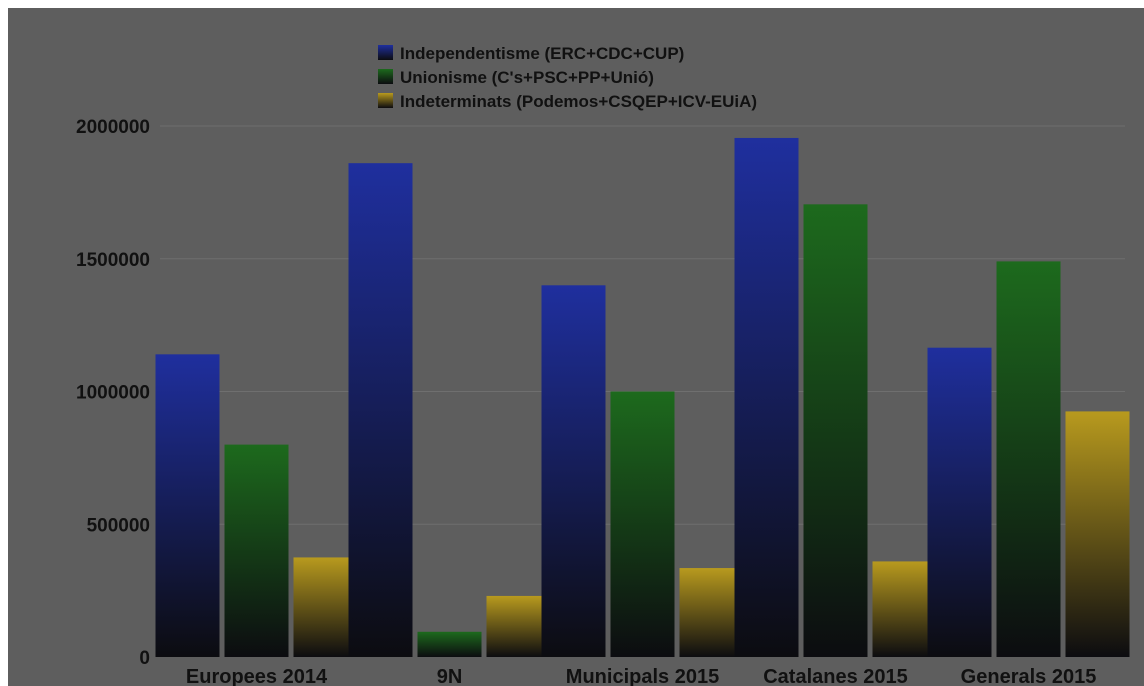  Describe the element at coordinates (450, 676) in the screenshot. I see `x-category-label: 9N` at that location.